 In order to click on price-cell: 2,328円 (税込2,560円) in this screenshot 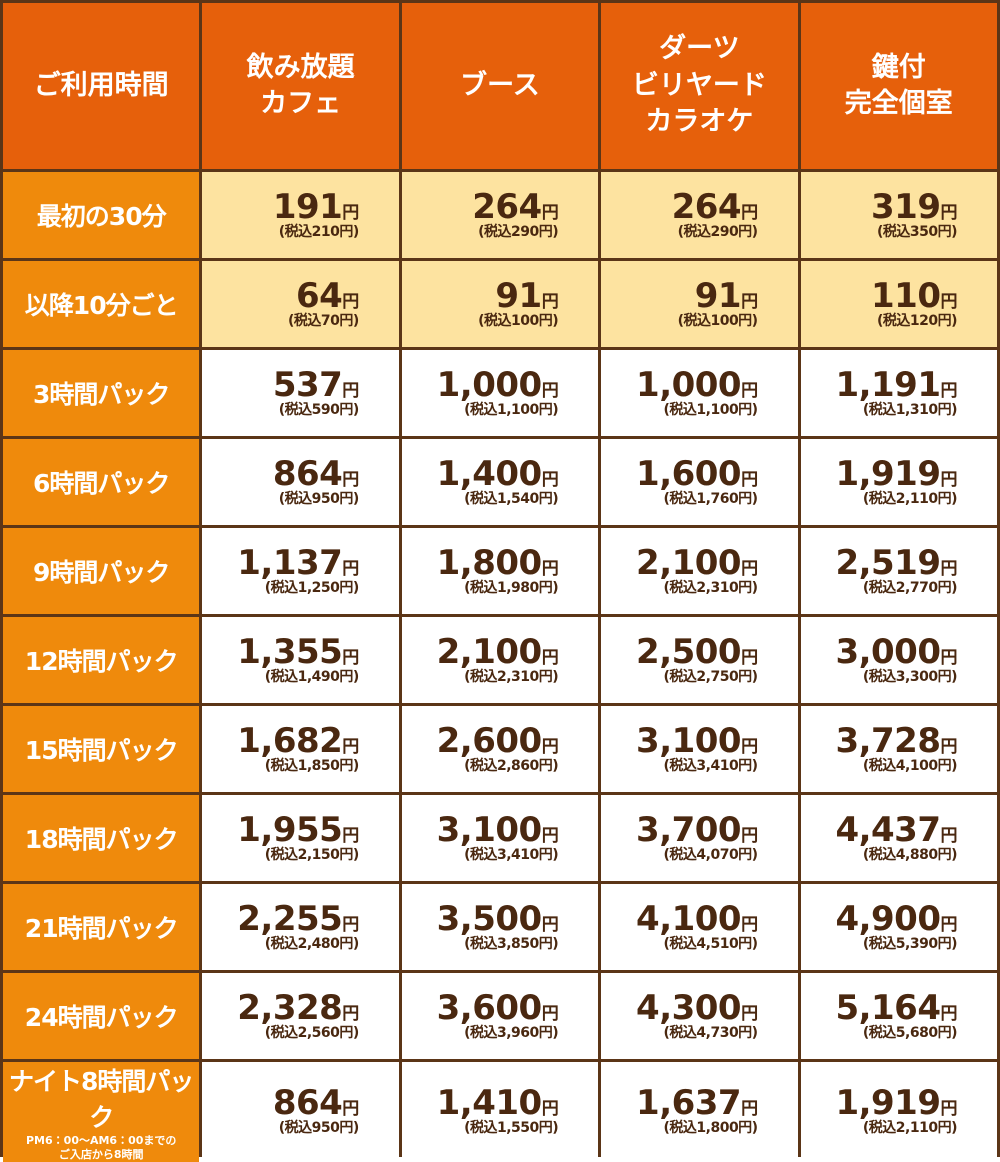, I will do `click(300, 1016)`.